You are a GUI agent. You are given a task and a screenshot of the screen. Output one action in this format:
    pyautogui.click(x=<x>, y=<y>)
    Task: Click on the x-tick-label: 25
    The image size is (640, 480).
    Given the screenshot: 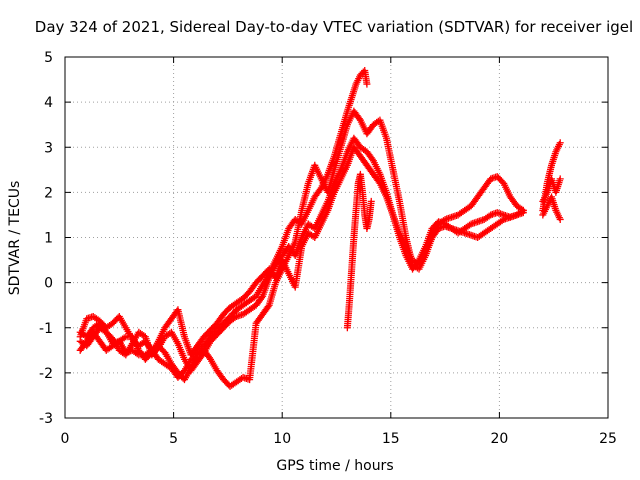 What is the action you would take?
    pyautogui.click(x=608, y=439)
    